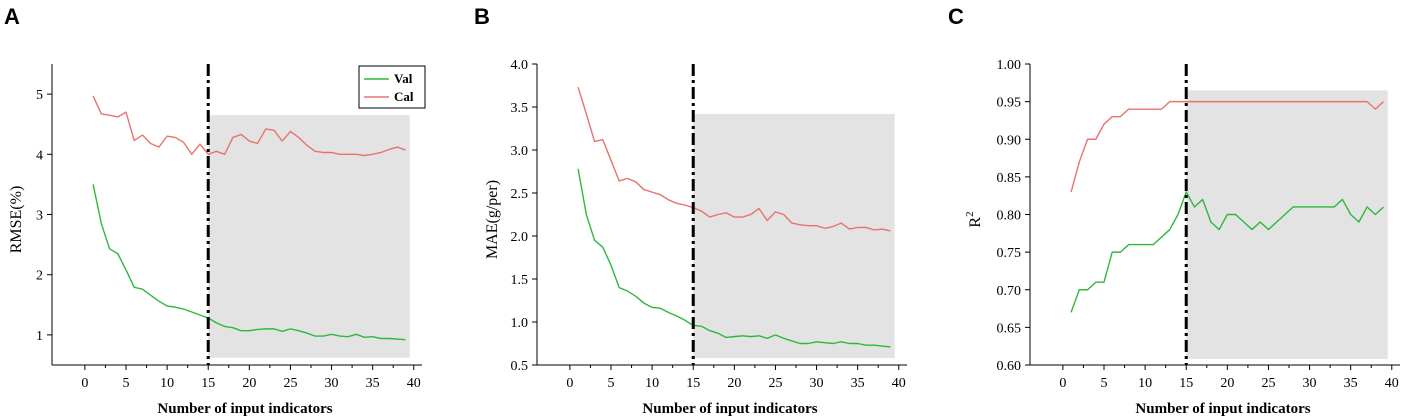 This screenshot has height=418, width=1417. Describe the element at coordinates (403, 78) in the screenshot. I see `legend-label-val: Val` at that location.